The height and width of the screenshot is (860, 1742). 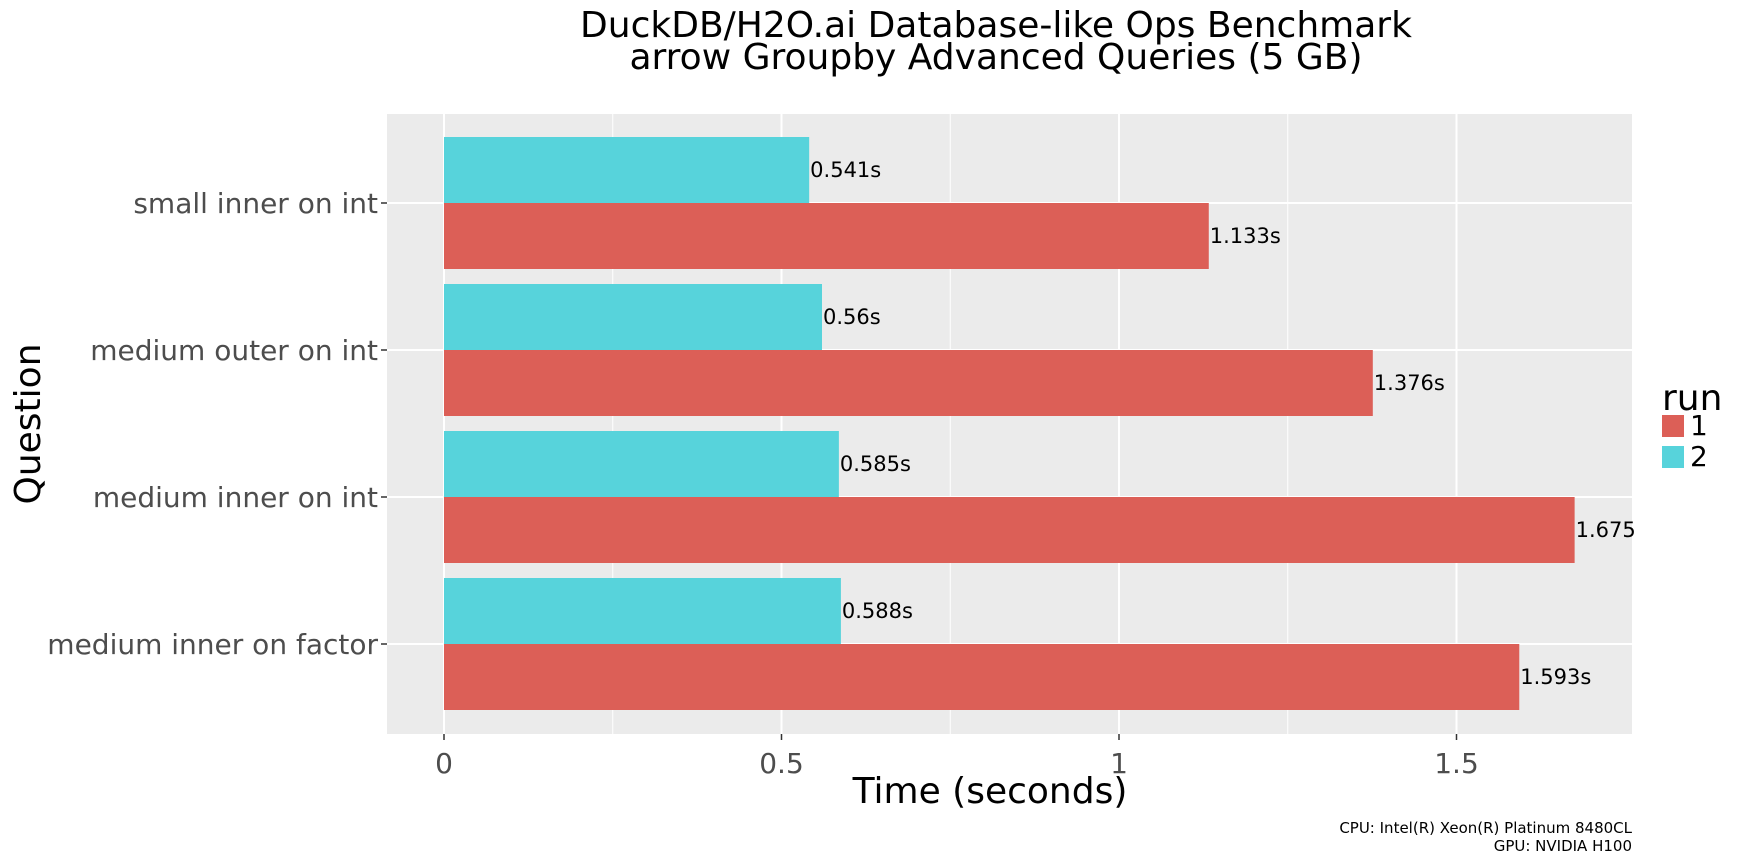 What do you see at coordinates (1692, 398) in the screenshot?
I see `legend-title: run` at bounding box center [1692, 398].